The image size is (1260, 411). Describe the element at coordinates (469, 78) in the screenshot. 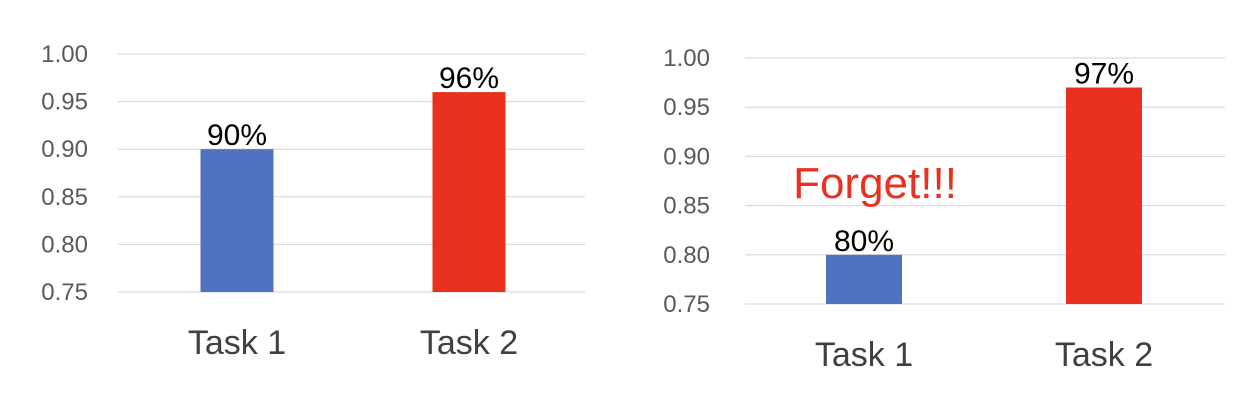

I see `data-label: 96%` at that location.